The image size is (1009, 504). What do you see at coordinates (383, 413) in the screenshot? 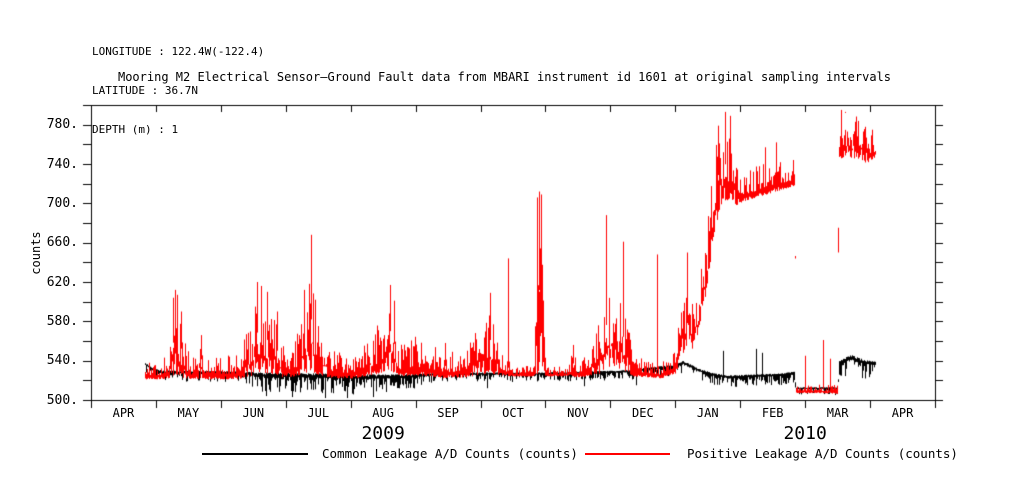
I see `x-tick-label: AUG` at bounding box center [383, 413].